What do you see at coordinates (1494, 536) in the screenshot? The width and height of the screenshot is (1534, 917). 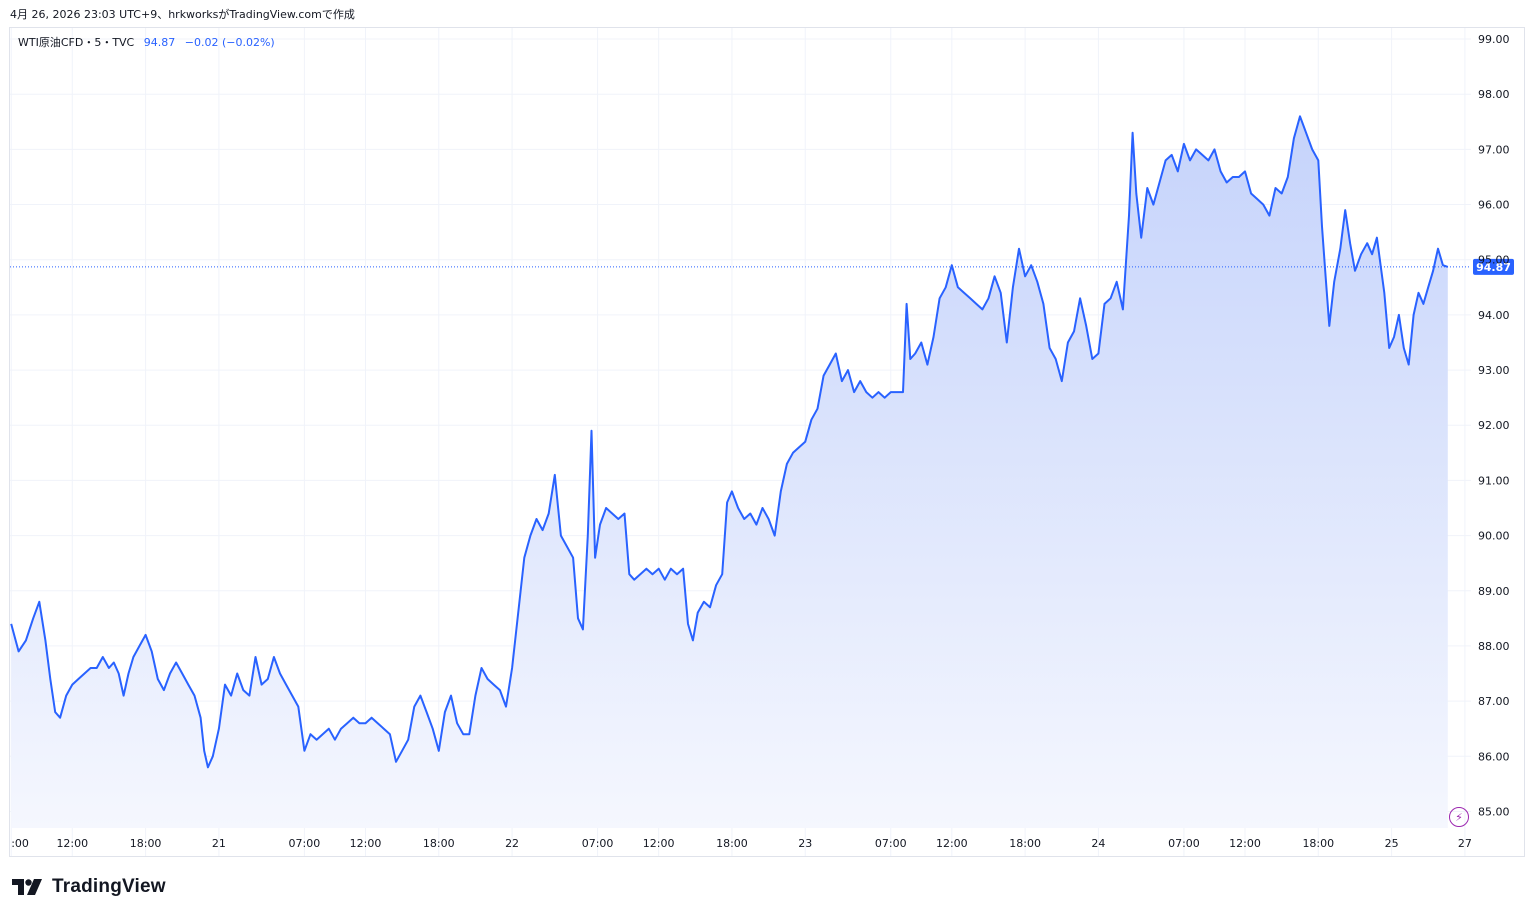 I see `y-tick-label: 90.00` at bounding box center [1494, 536].